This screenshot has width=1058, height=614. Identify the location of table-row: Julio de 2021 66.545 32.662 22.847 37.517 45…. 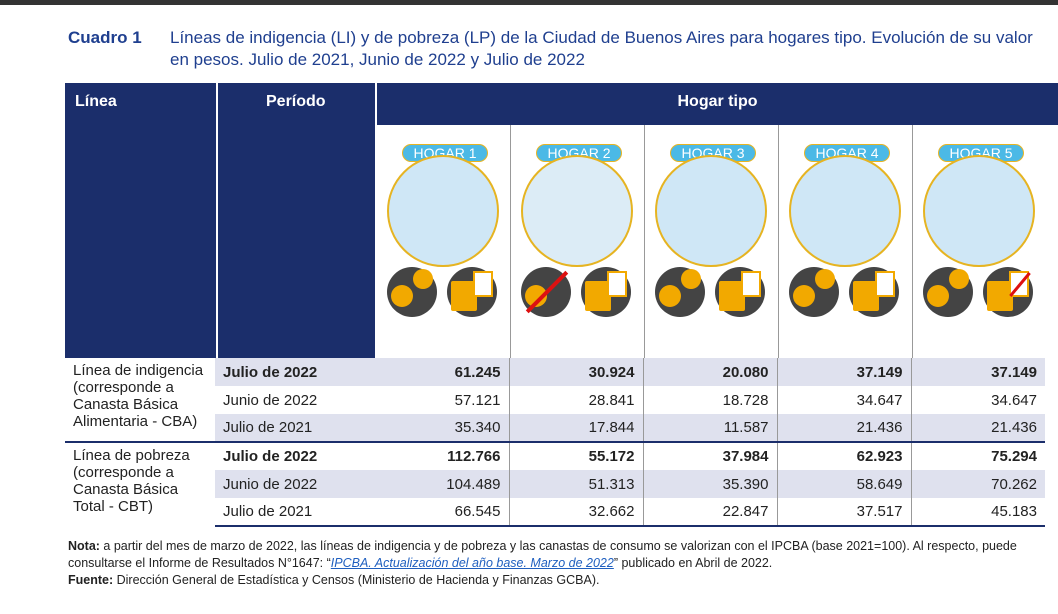
(555, 512).